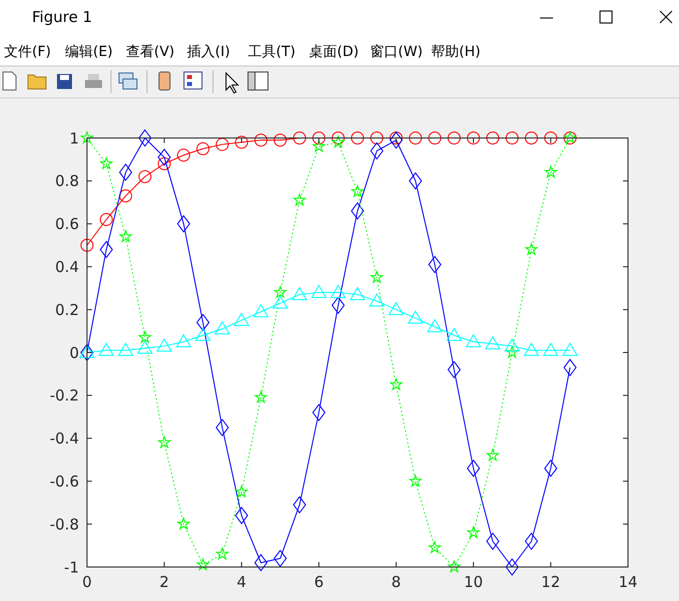  I want to click on x-tick-label: 10, so click(473, 582).